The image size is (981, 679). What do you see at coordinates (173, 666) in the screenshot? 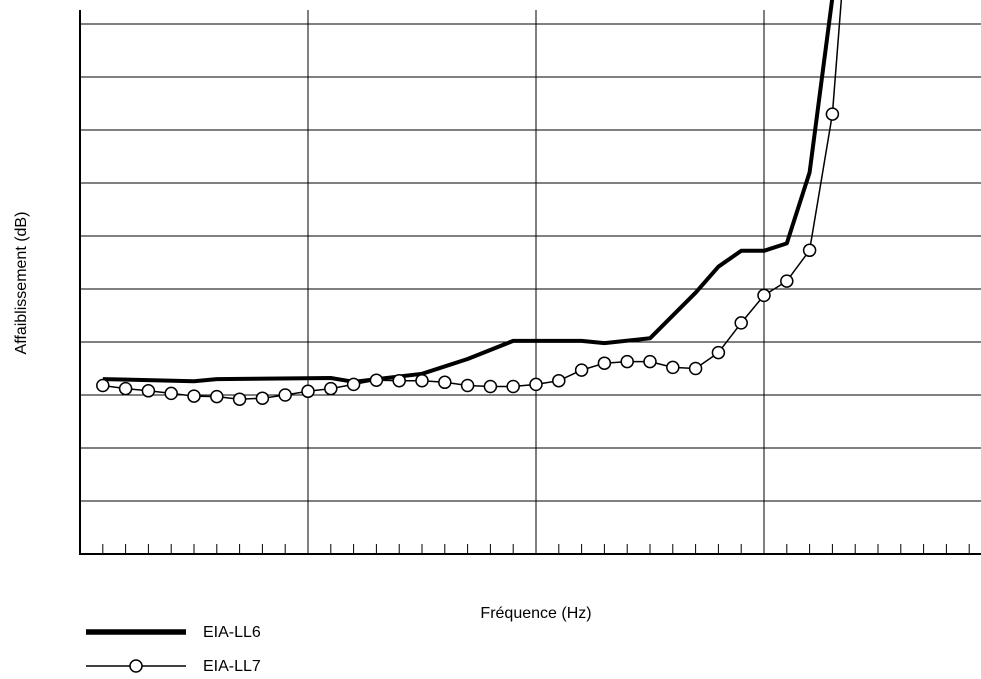
I see `legend-item-ll7: EIA-LL7` at bounding box center [173, 666].